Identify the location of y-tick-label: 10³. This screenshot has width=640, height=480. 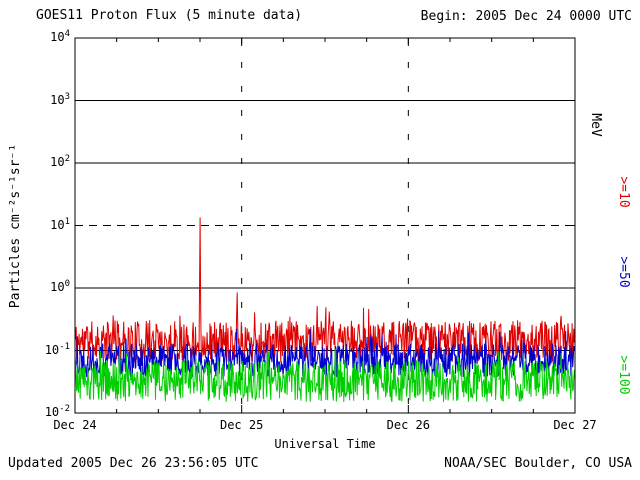
(60, 99).